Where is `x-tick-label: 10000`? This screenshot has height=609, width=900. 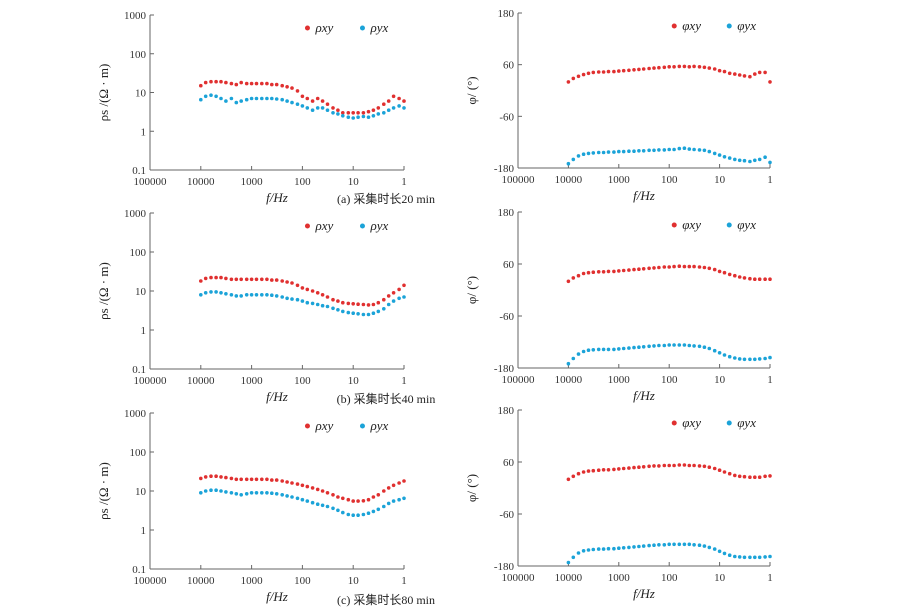 x-tick-label: 10000 is located at coordinates (569, 180).